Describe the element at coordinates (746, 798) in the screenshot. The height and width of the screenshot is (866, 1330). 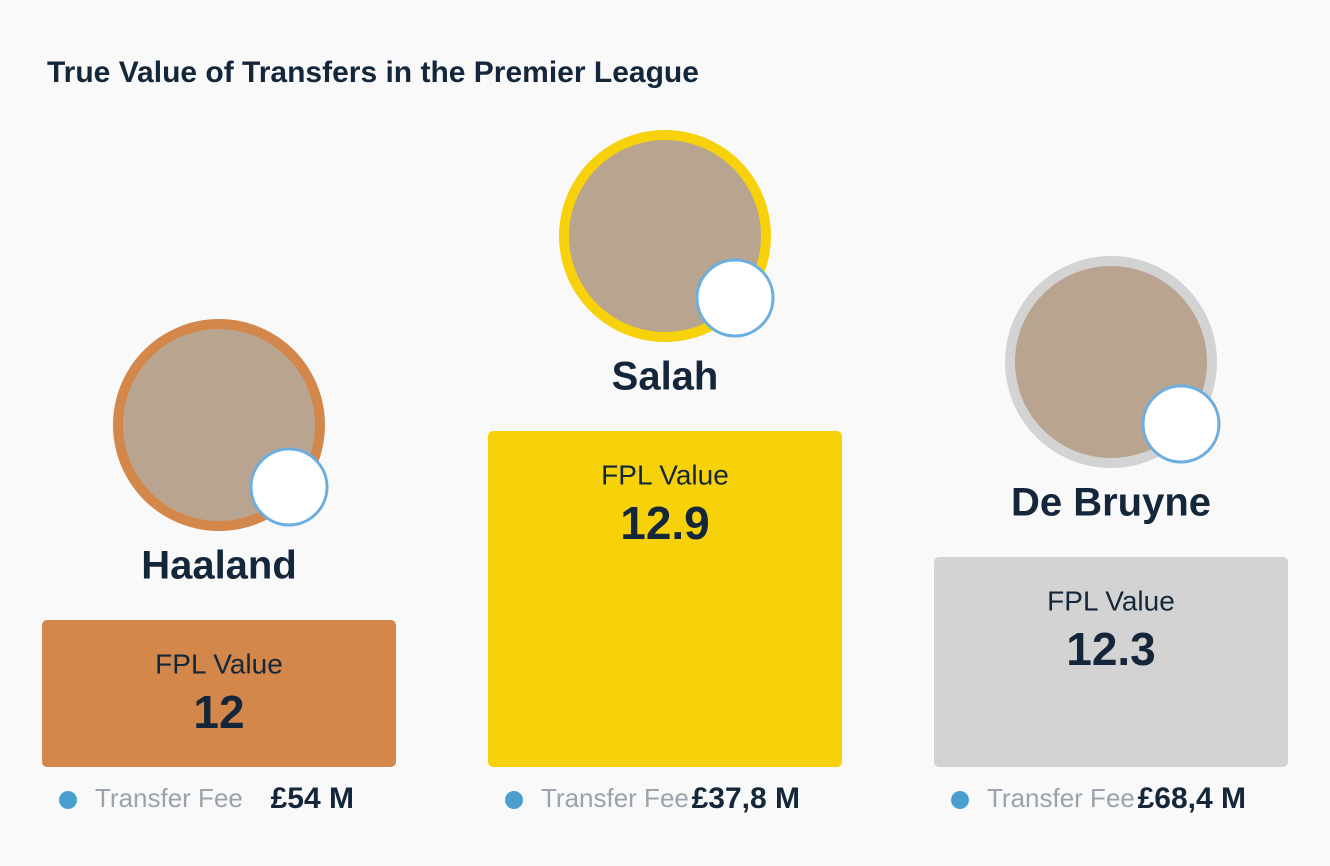
I see `fee-value: £37,8 M` at that location.